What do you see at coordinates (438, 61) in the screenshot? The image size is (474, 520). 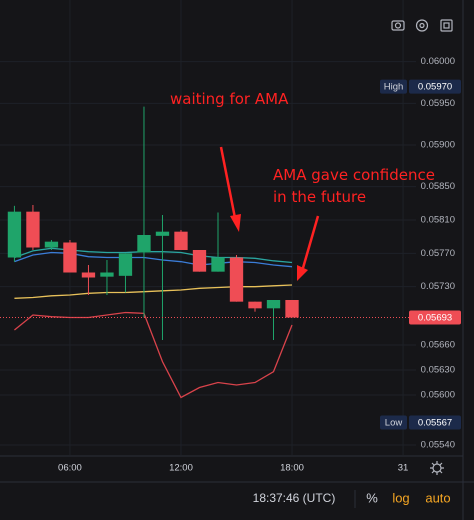 I see `y-tick-label: 0.06000` at bounding box center [438, 61].